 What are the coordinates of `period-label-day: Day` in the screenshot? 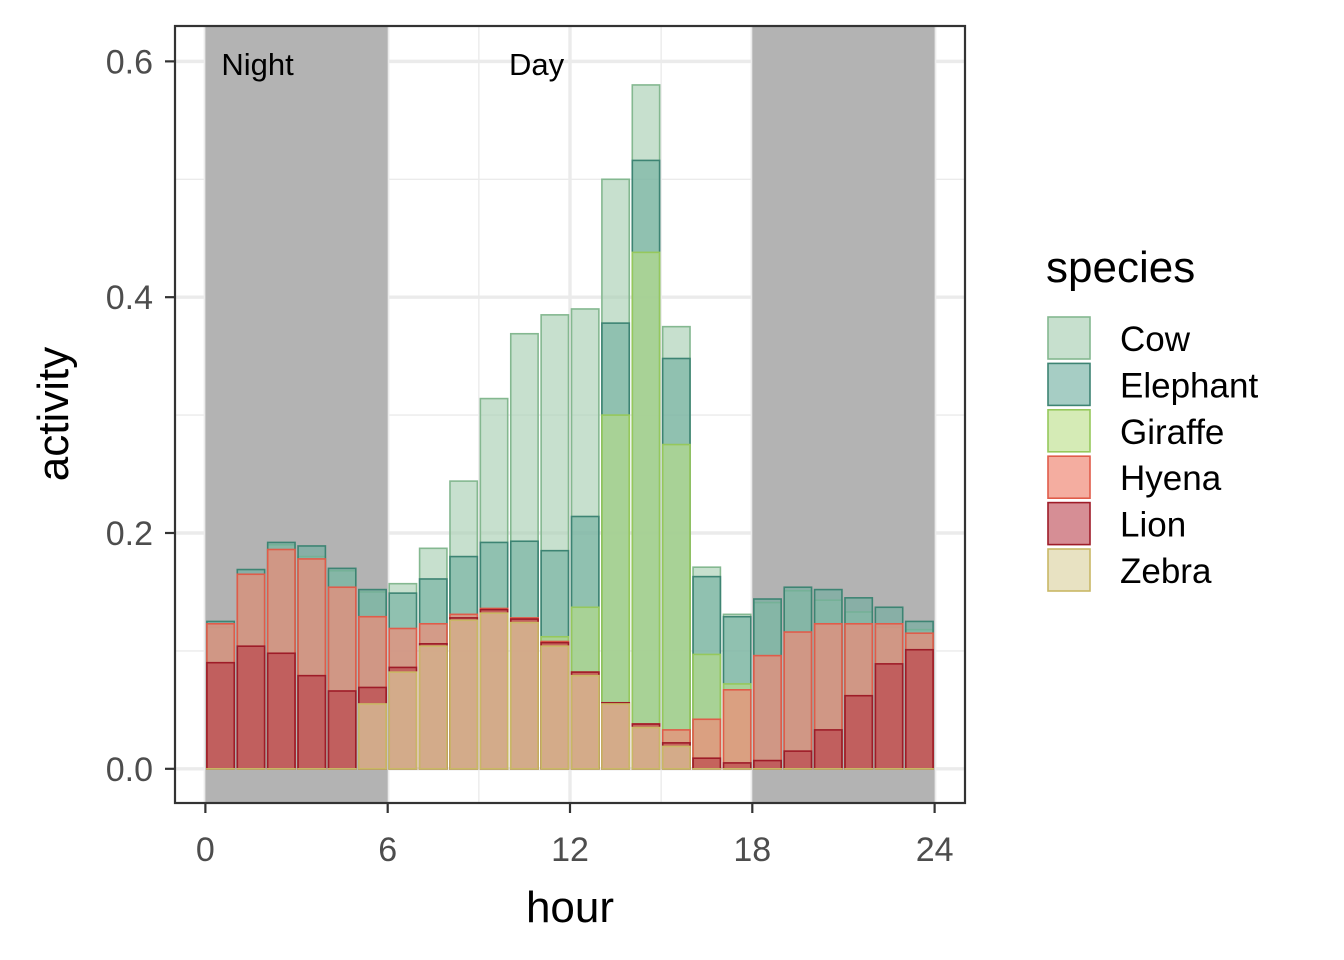 It's located at (537, 64).